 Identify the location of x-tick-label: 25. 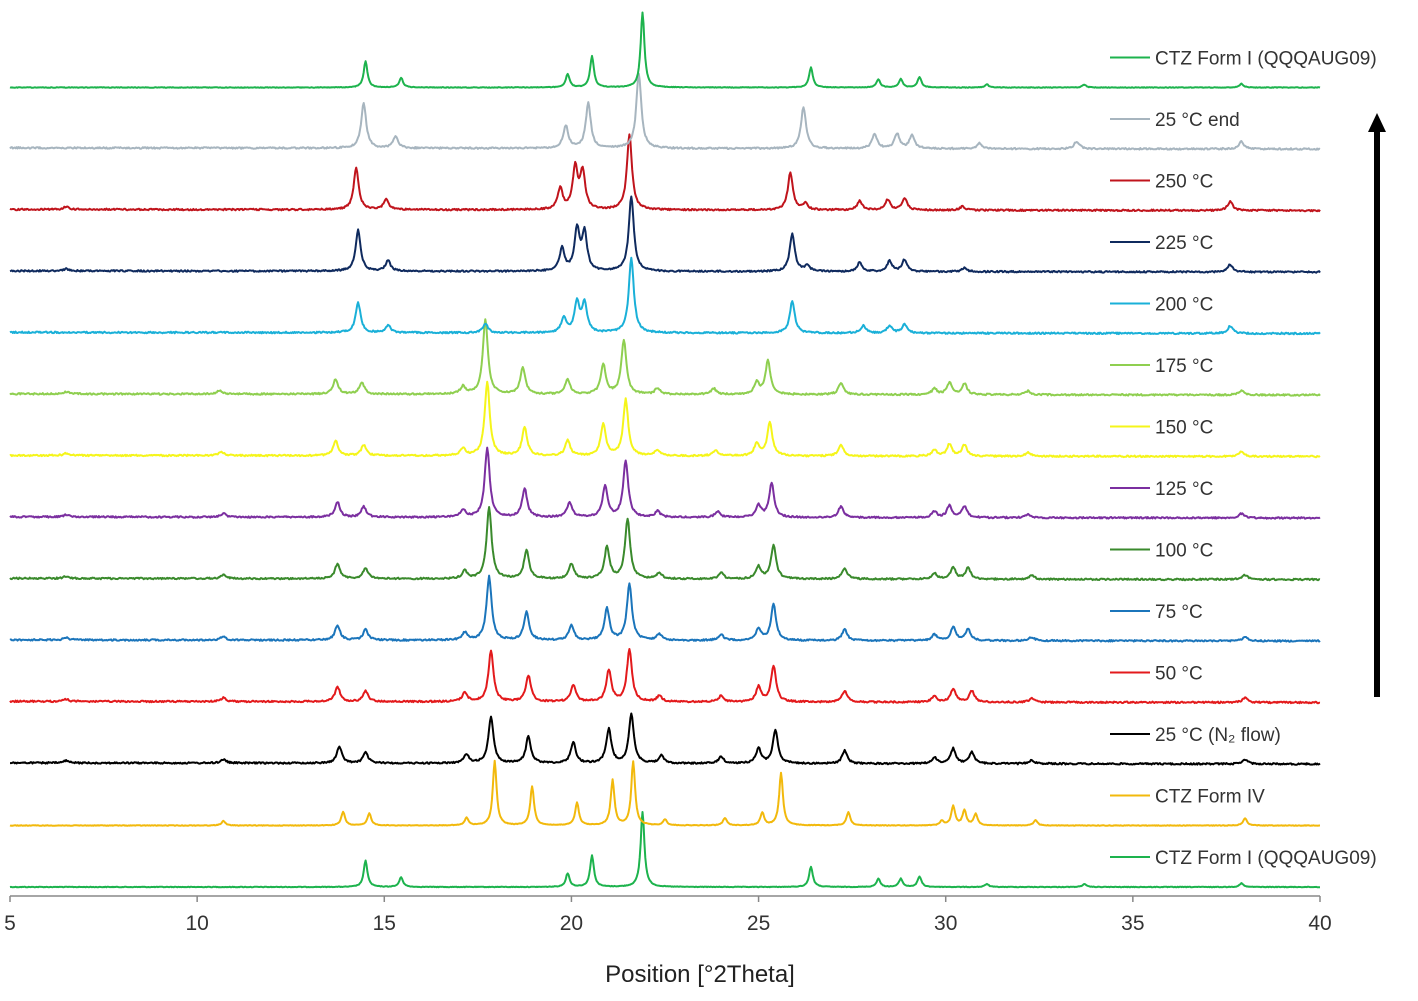
(758, 923).